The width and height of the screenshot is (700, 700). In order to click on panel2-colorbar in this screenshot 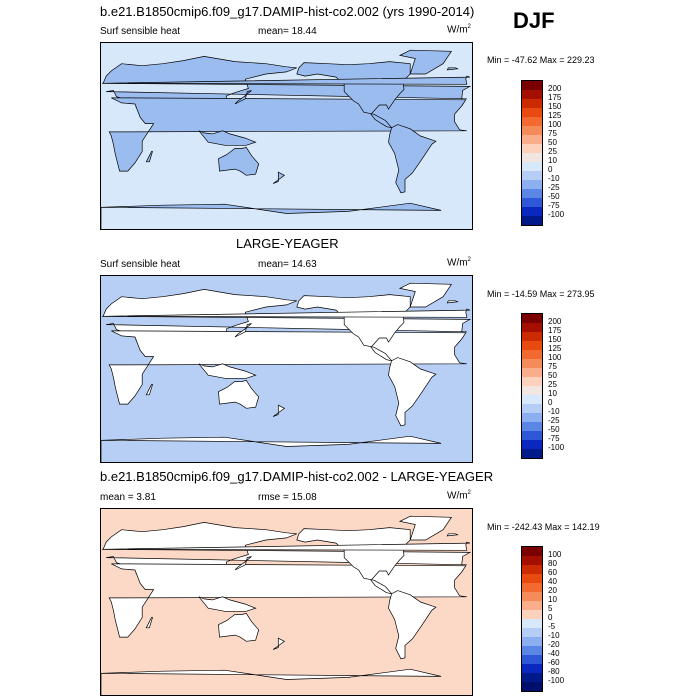, I will do `click(532, 386)`.